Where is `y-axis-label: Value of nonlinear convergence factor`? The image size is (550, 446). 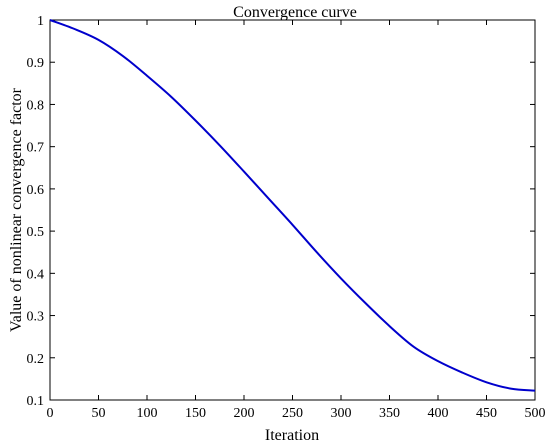 y-axis-label: Value of nonlinear convergence factor is located at coordinates (16, 209).